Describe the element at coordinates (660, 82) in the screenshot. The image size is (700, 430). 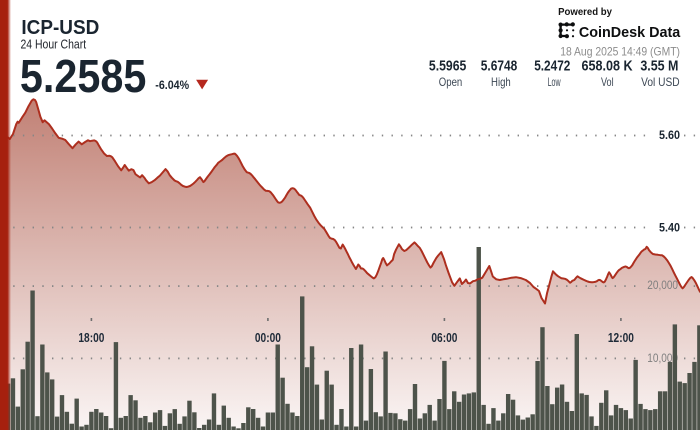
I see `svg-text: Vol USD` at that location.